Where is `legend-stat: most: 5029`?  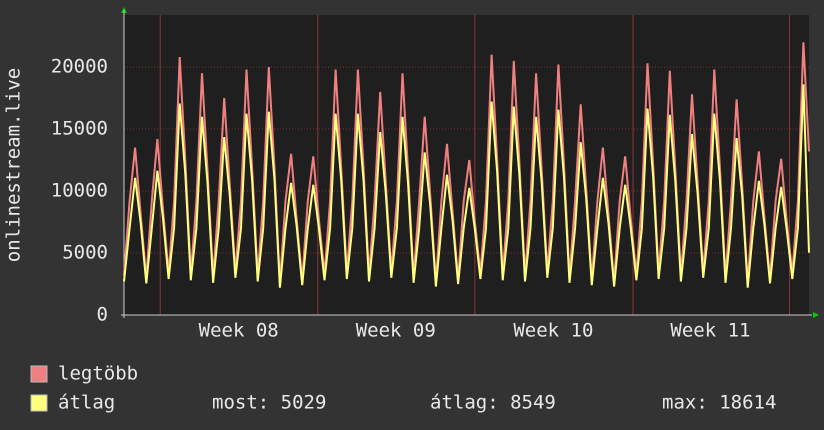 legend-stat: most: 5029 is located at coordinates (269, 403).